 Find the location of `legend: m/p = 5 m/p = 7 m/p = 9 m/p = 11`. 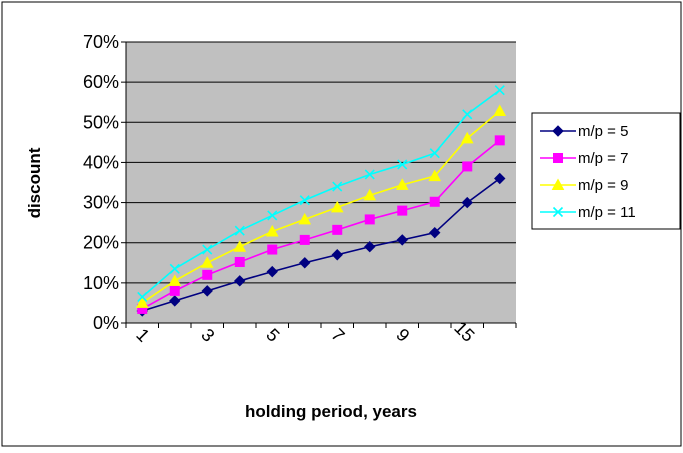

legend: m/p = 5 m/p = 7 m/p = 9 m/p = 11 is located at coordinates (606, 171).